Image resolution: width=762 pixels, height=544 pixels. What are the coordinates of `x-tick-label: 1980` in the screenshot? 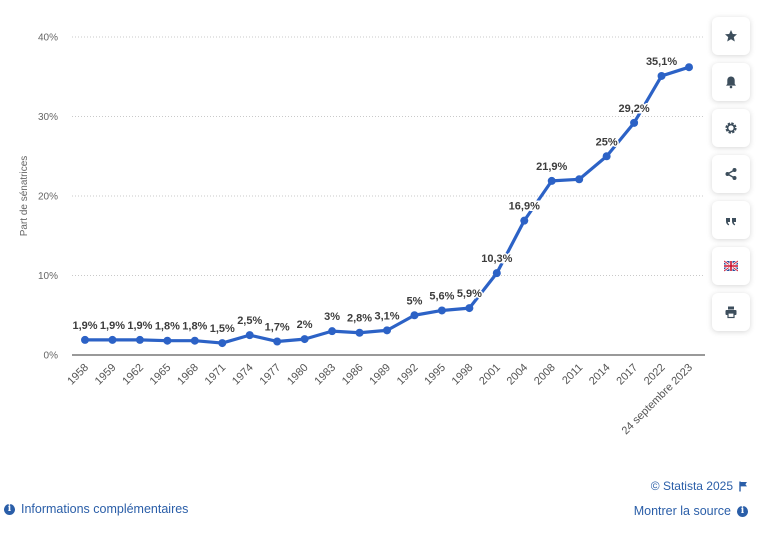 It's located at (298, 375).